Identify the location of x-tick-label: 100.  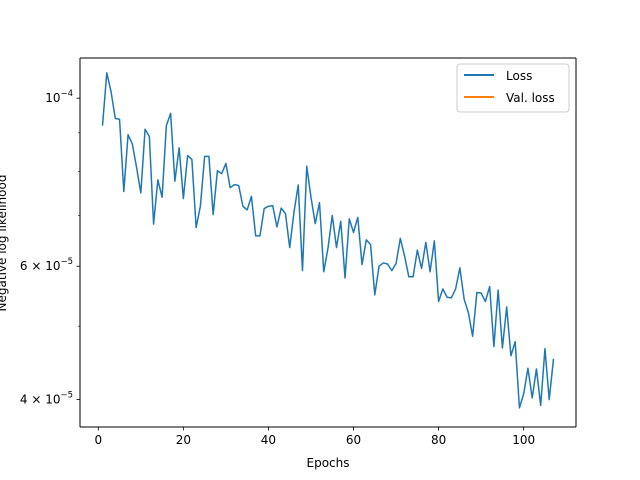
(523, 440).